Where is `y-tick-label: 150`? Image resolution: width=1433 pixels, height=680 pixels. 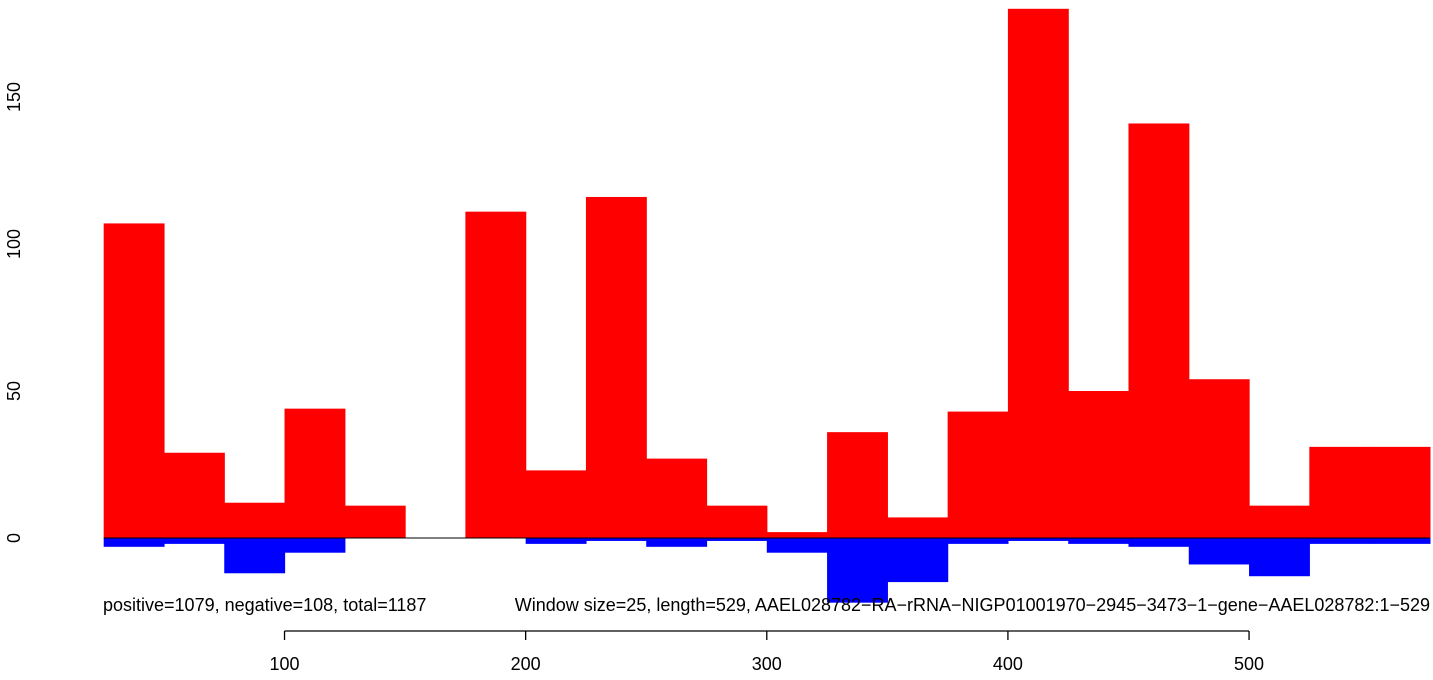
y-tick-label: 150 is located at coordinates (14, 97).